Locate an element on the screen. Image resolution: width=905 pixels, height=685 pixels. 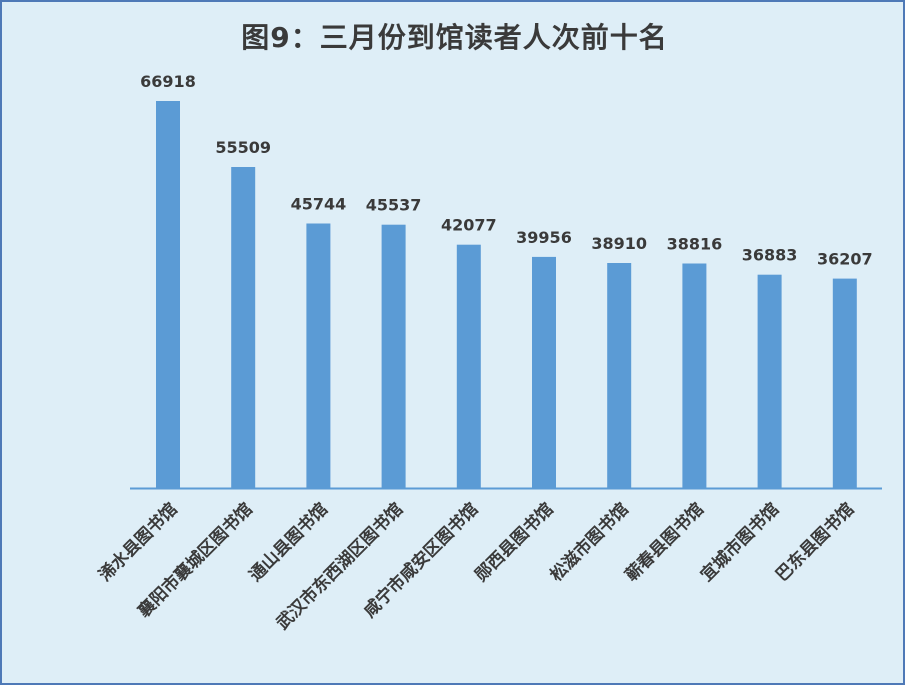
data-label-3: 45744 is located at coordinates (319, 204).